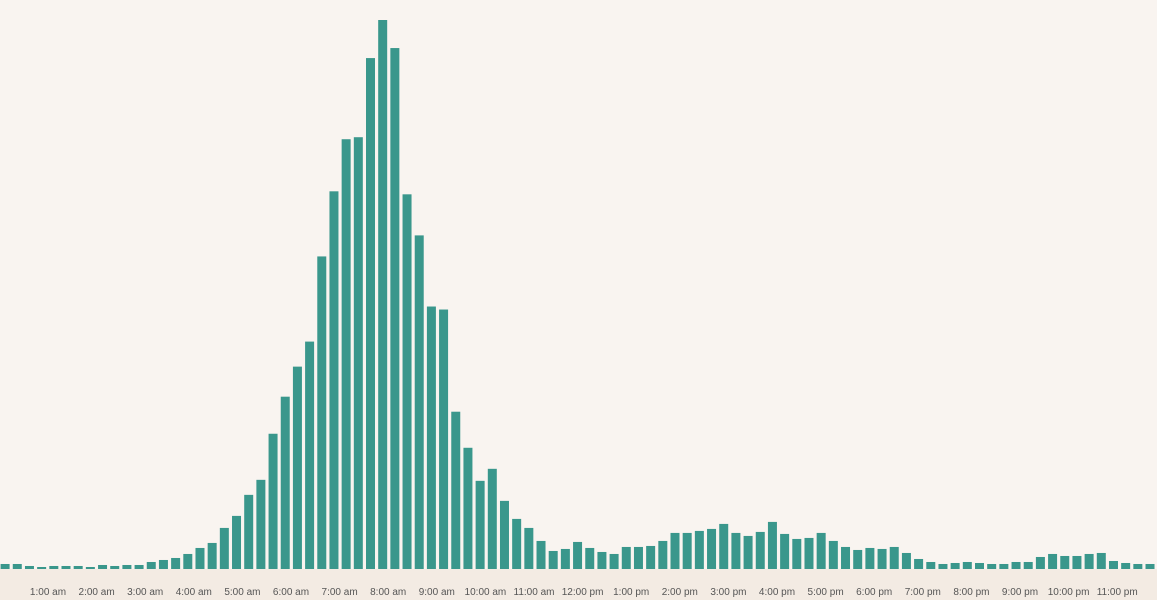 The height and width of the screenshot is (600, 1157). Describe the element at coordinates (194, 592) in the screenshot. I see `x-tick-label: 4:00 am` at that location.